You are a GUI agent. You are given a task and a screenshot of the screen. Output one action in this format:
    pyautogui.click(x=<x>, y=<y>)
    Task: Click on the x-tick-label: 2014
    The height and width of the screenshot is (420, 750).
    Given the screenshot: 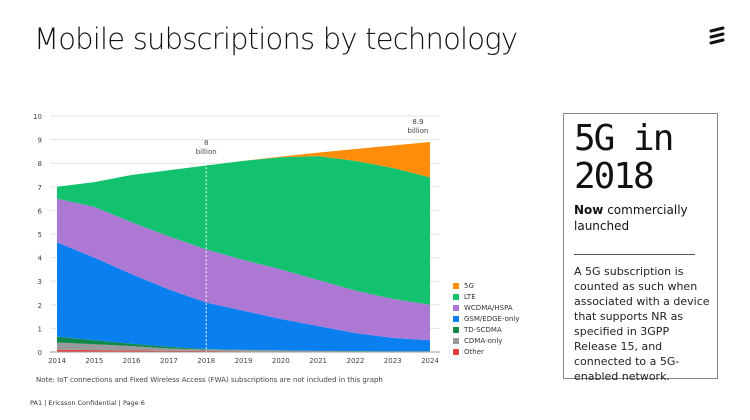 What is the action you would take?
    pyautogui.click(x=57, y=361)
    